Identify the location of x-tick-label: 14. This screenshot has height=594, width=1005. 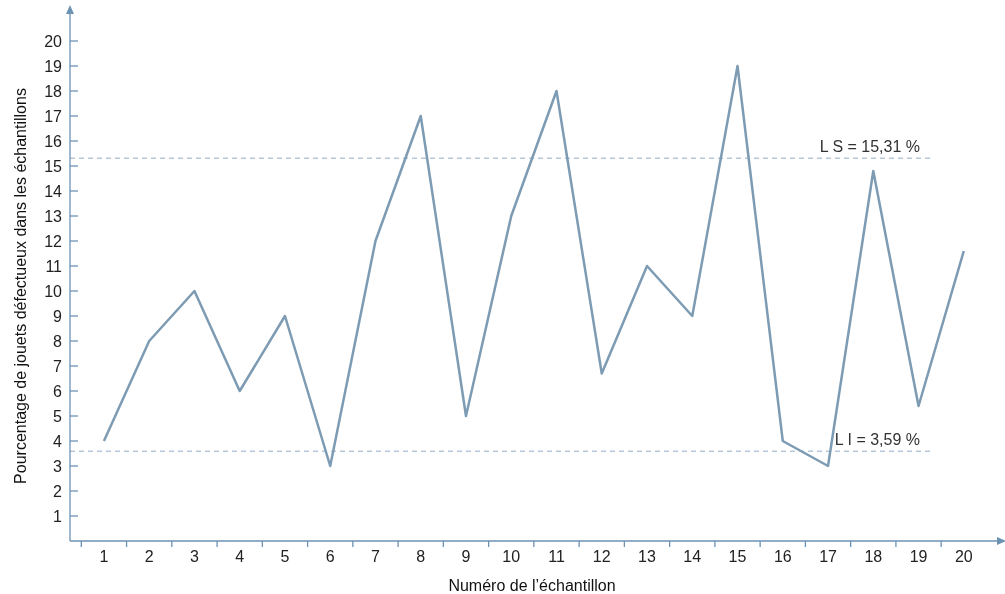
(692, 556).